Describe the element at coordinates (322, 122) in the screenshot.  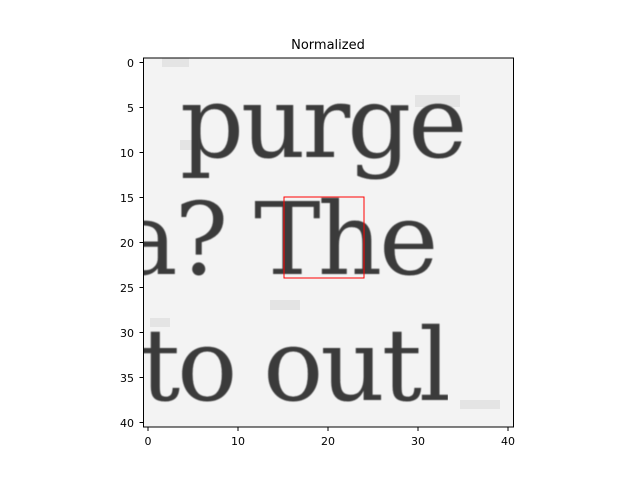
I see `text-line-purge: purge` at that location.